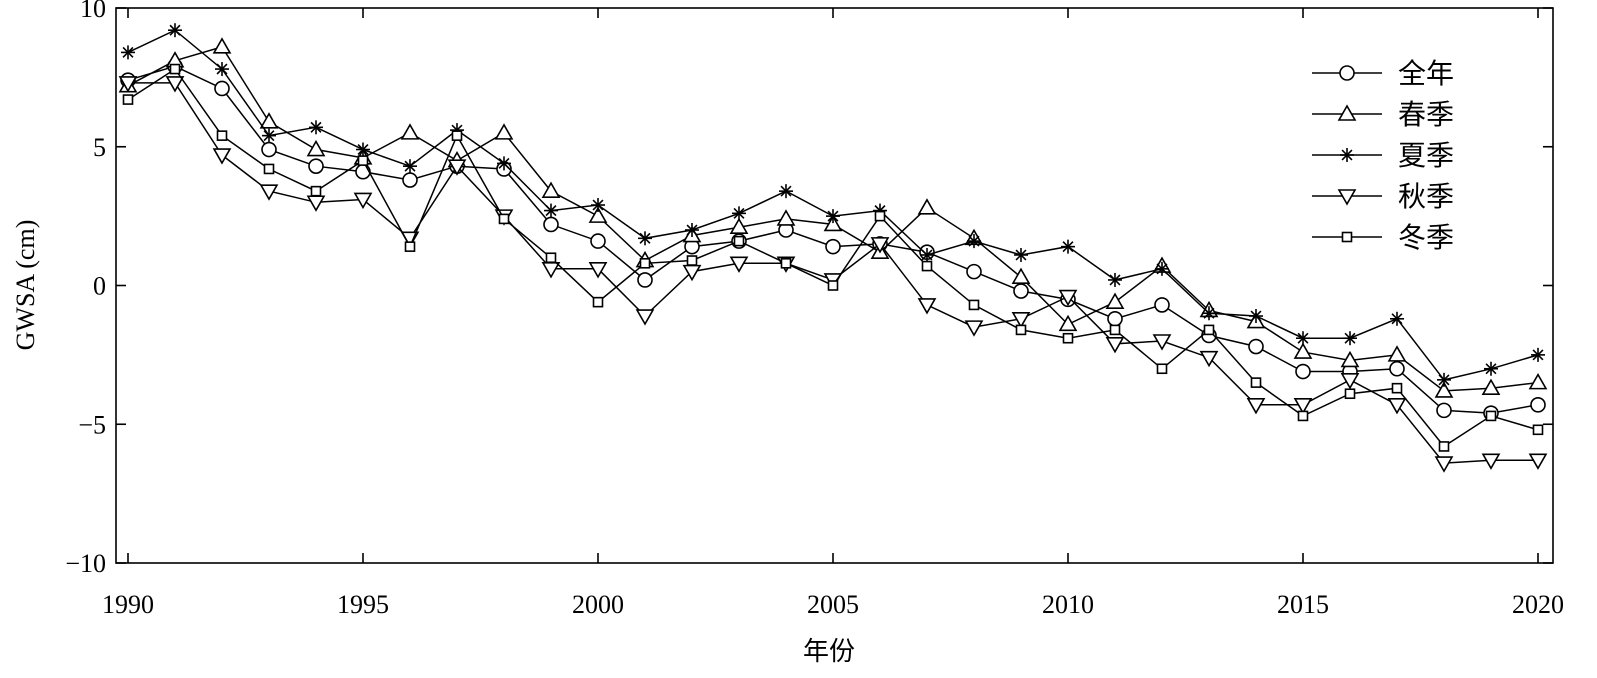 The image size is (1597, 678). What do you see at coordinates (1426, 73) in the screenshot?
I see `legend-label: 全年` at bounding box center [1426, 73].